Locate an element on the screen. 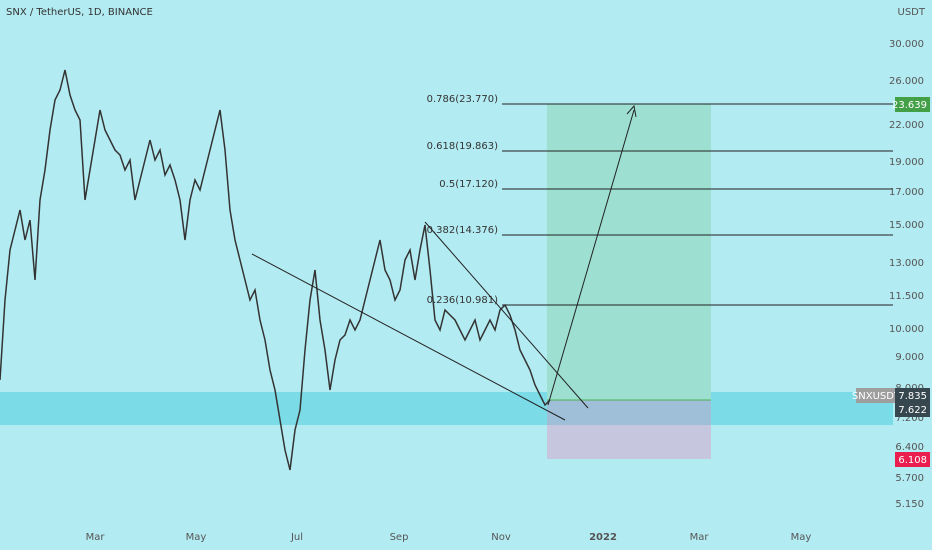  chart-title: SNX / TetherUS, 1D, BINANCE is located at coordinates (79, 12).